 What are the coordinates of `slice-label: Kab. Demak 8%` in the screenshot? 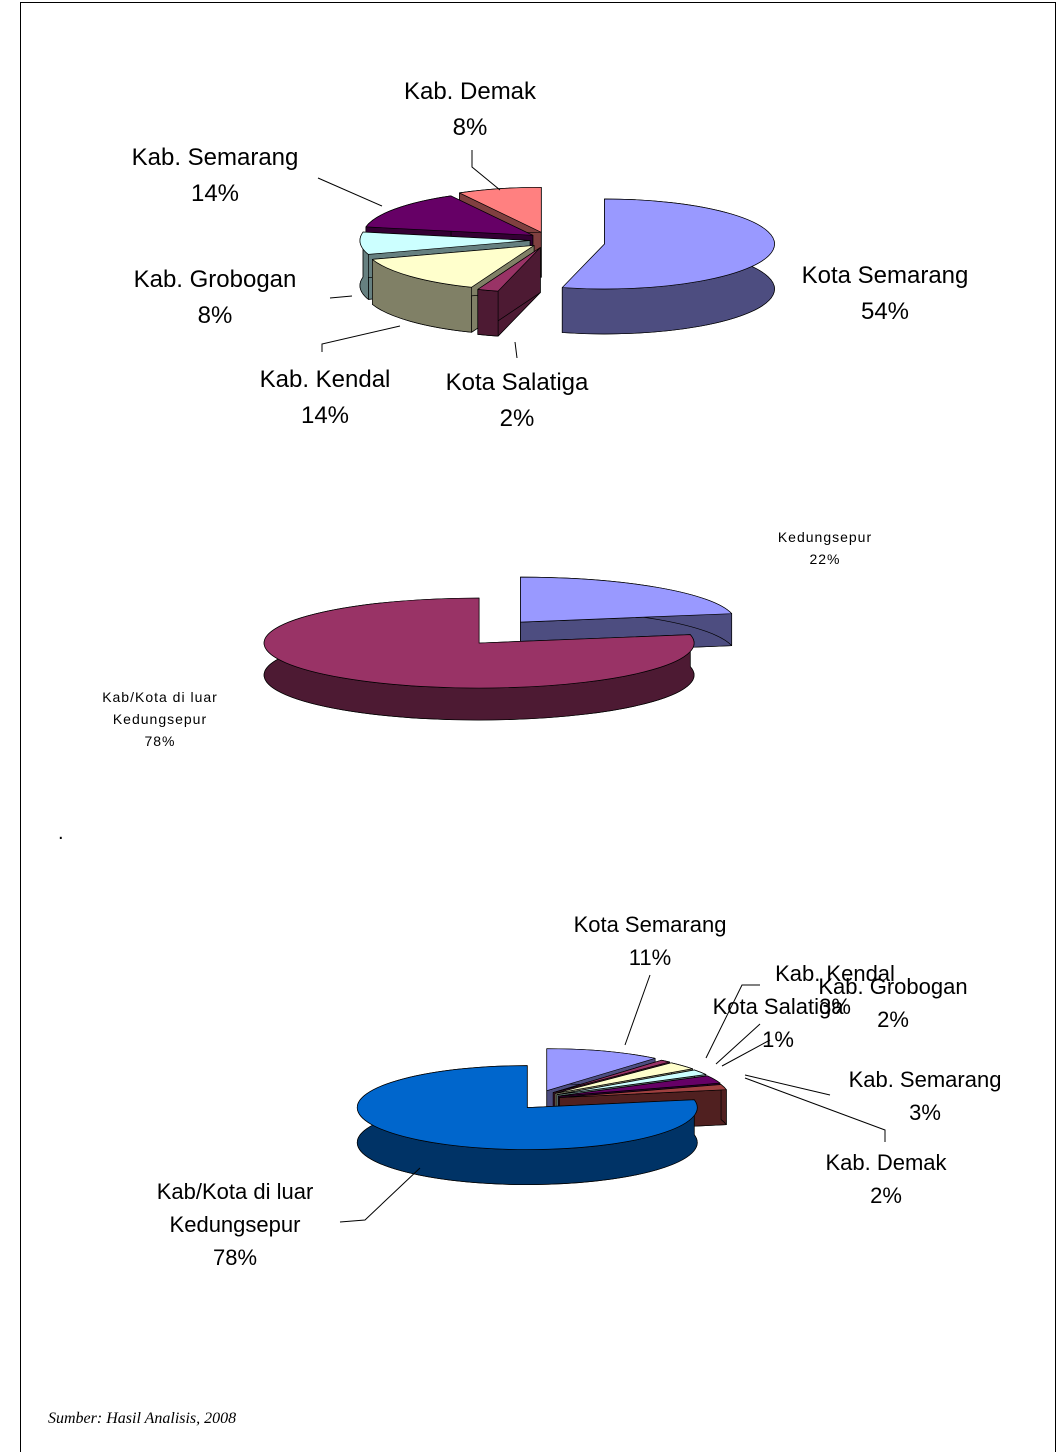 It's located at (470, 110).